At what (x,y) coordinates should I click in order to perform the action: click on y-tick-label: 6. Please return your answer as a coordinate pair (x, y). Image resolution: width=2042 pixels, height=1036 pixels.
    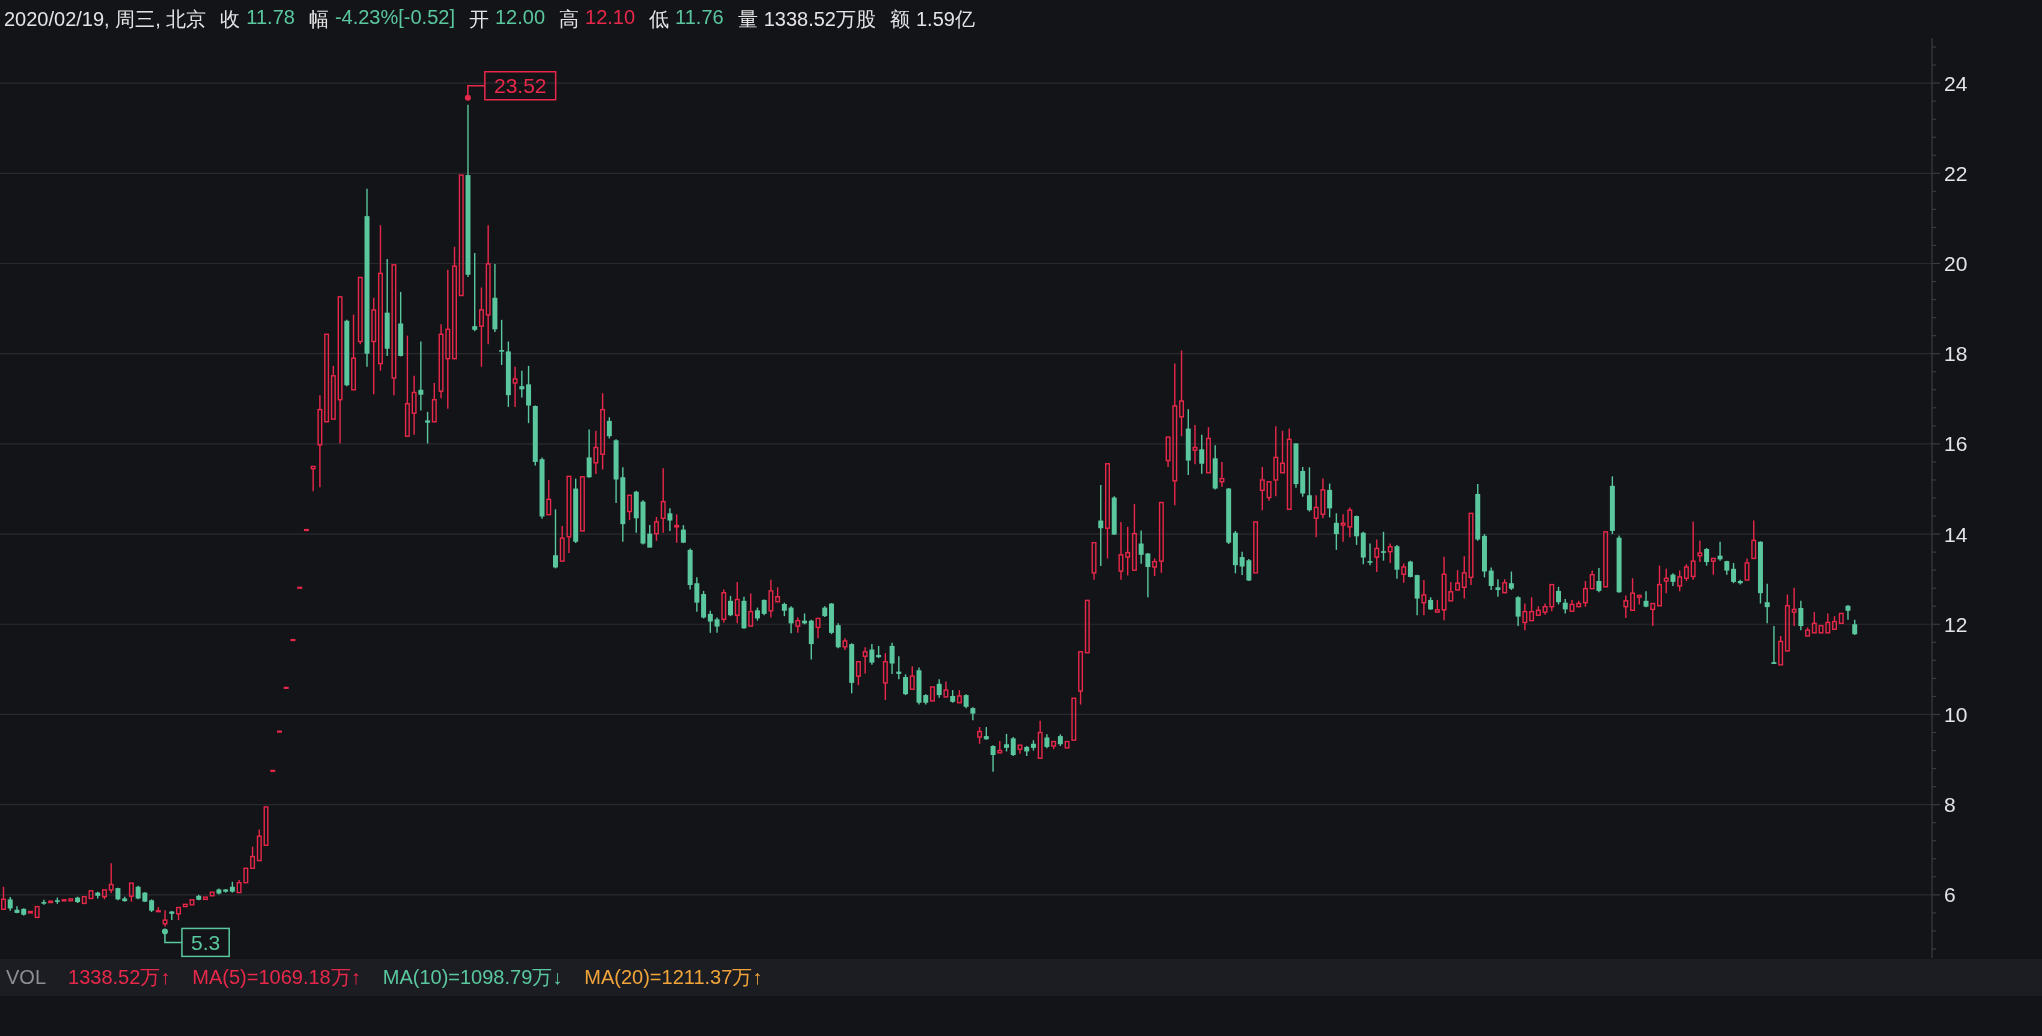
    Looking at the image, I should click on (1950, 895).